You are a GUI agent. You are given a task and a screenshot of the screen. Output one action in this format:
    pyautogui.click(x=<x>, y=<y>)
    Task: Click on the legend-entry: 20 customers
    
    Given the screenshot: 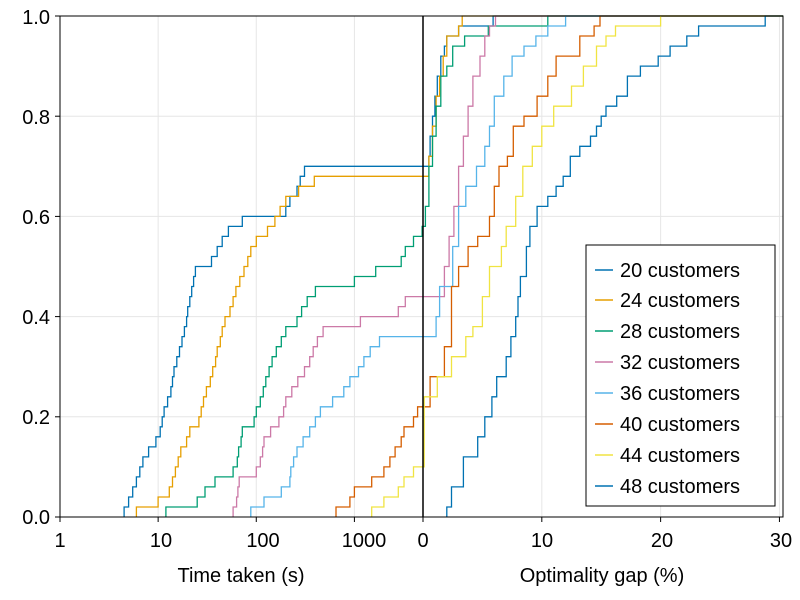 What is the action you would take?
    pyautogui.click(x=667, y=271)
    